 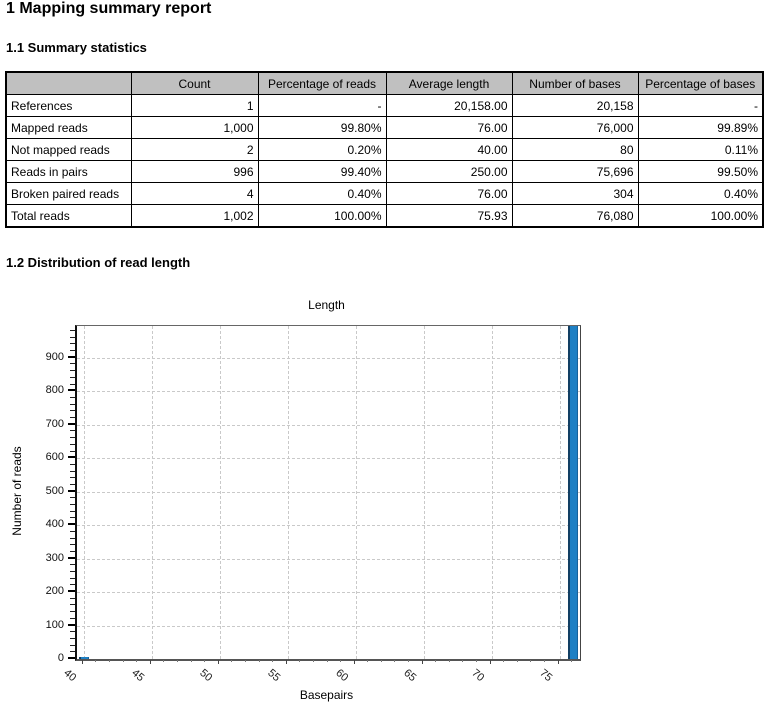 I want to click on table-value-cell: 99.40%, so click(x=322, y=171).